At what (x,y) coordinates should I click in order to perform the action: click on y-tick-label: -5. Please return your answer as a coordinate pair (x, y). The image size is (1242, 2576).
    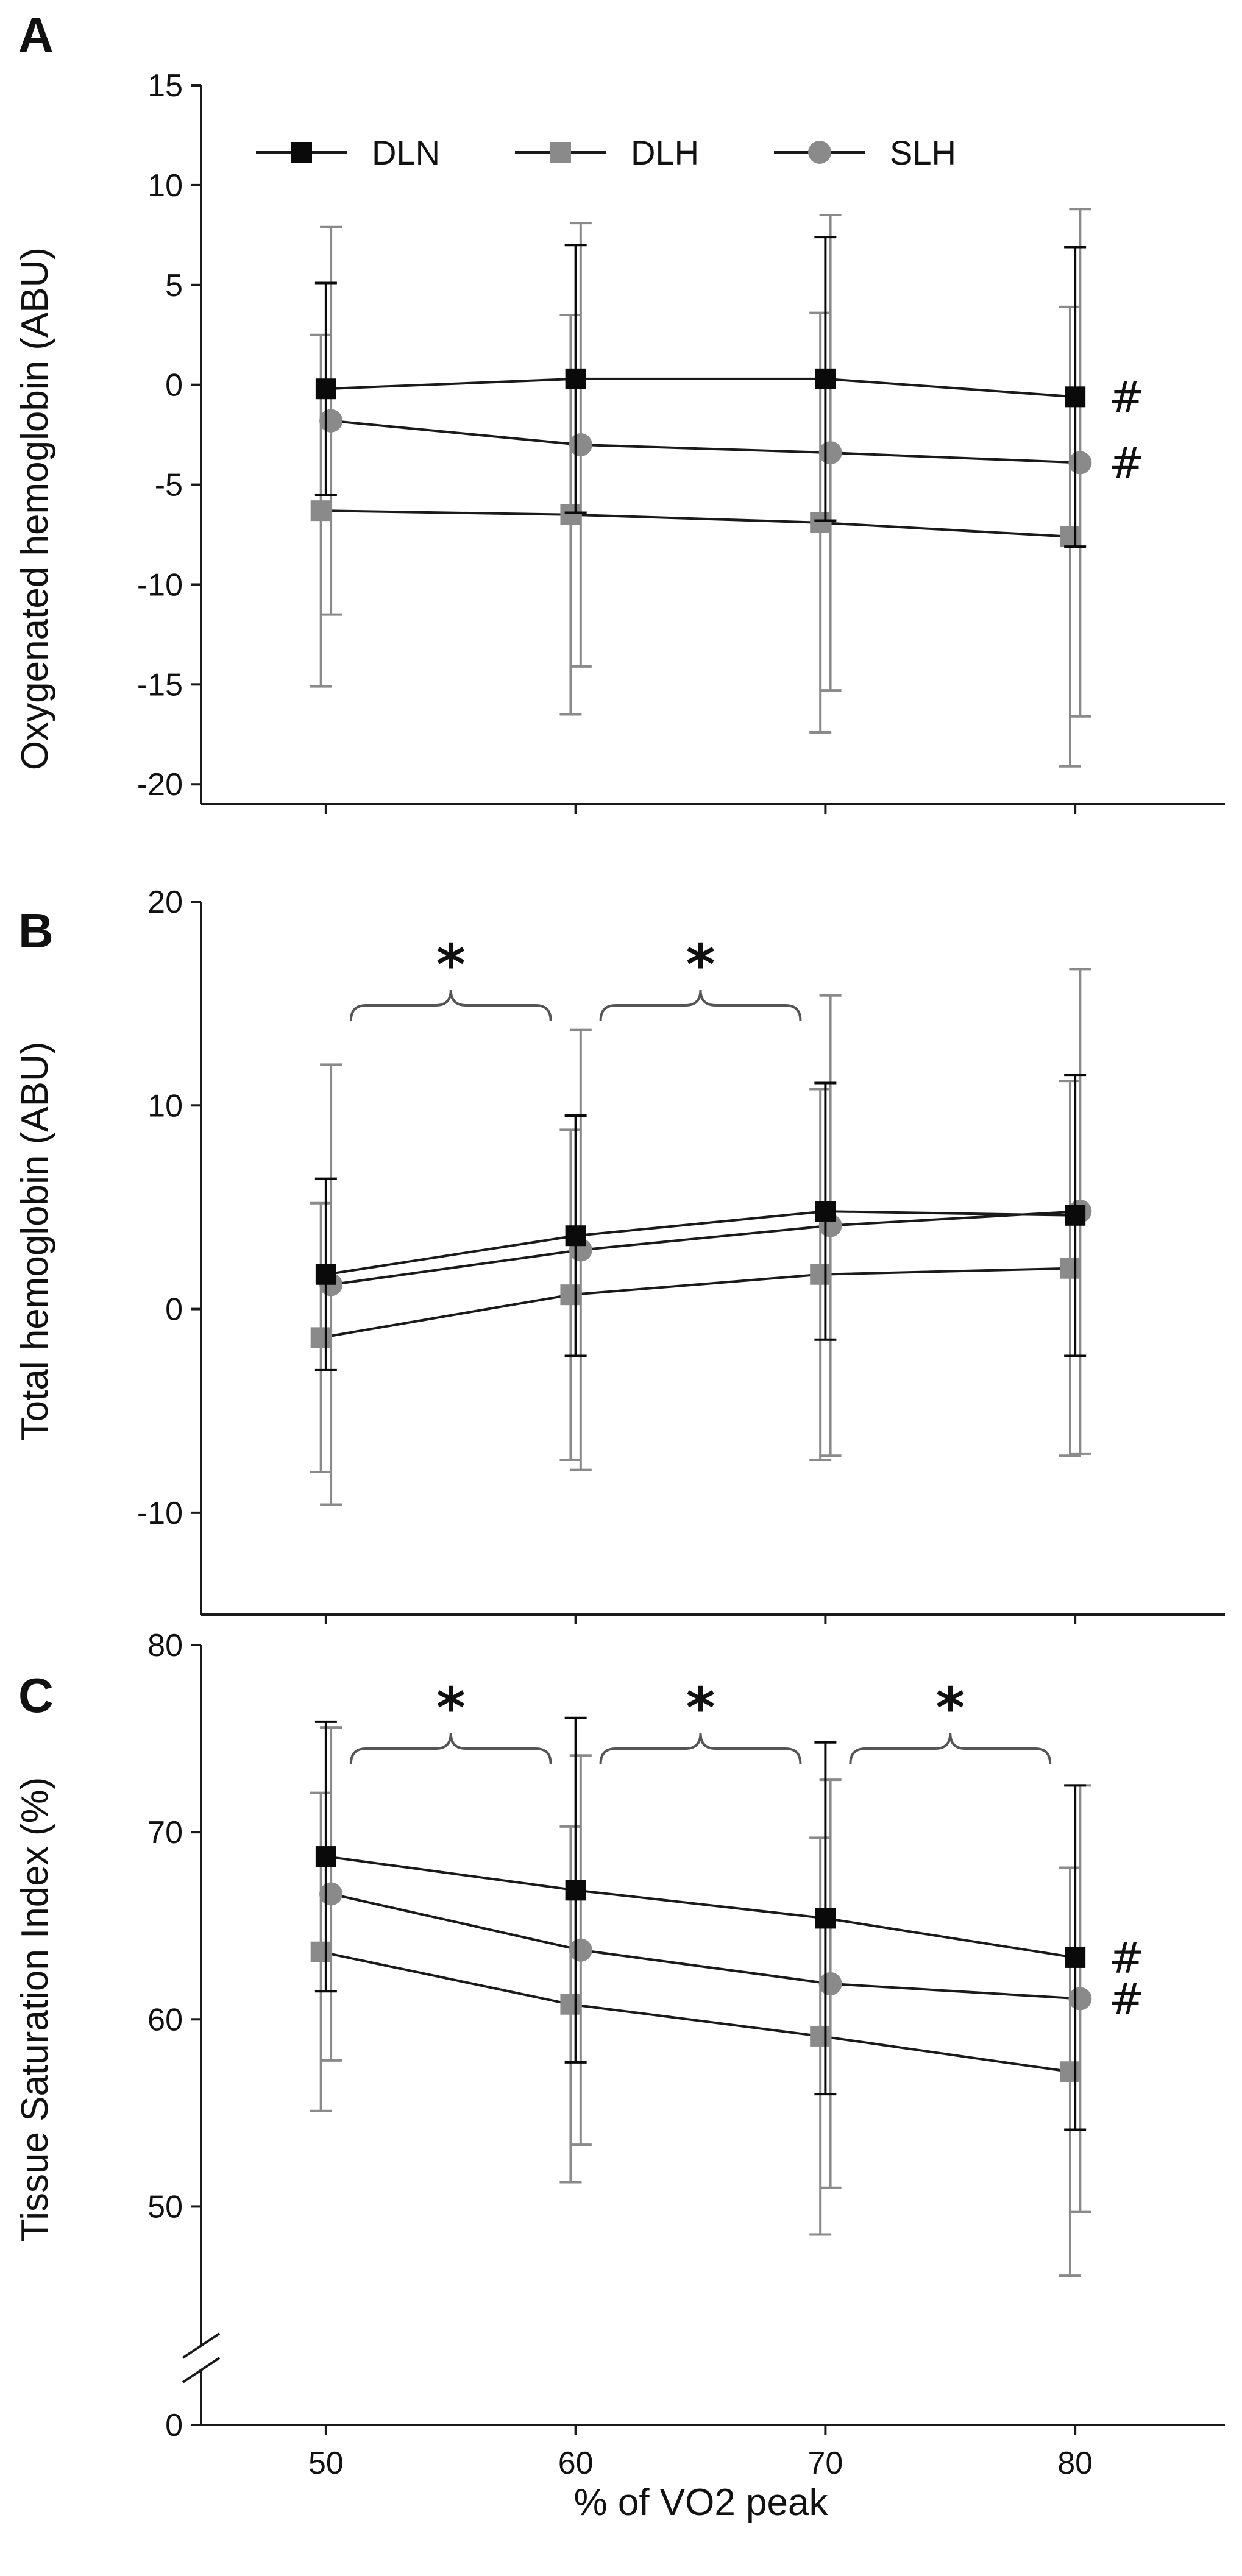
    Looking at the image, I should click on (169, 485).